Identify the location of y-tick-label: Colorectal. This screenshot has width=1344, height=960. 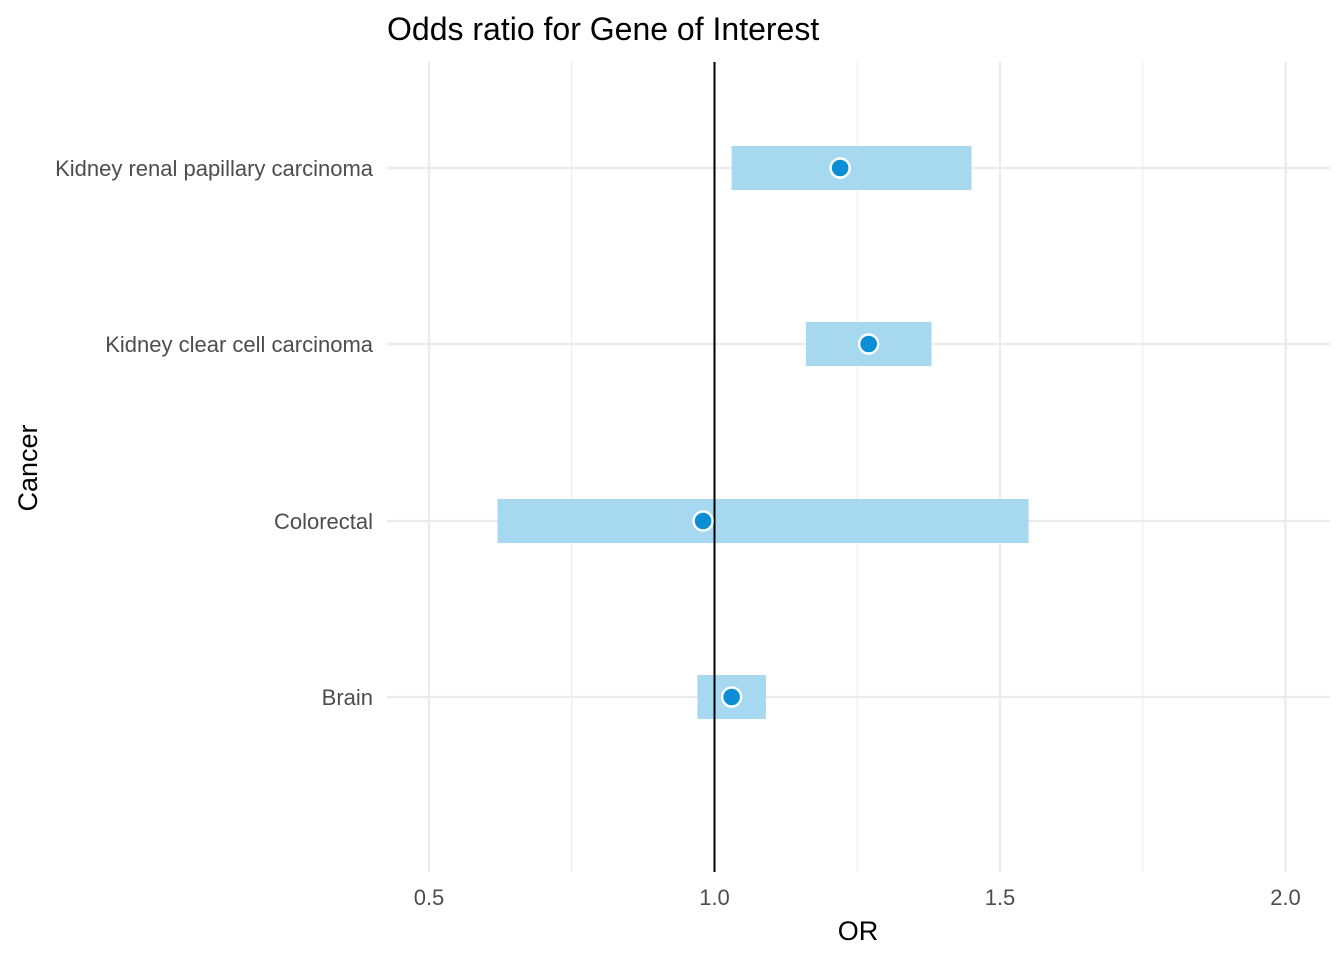
(323, 521).